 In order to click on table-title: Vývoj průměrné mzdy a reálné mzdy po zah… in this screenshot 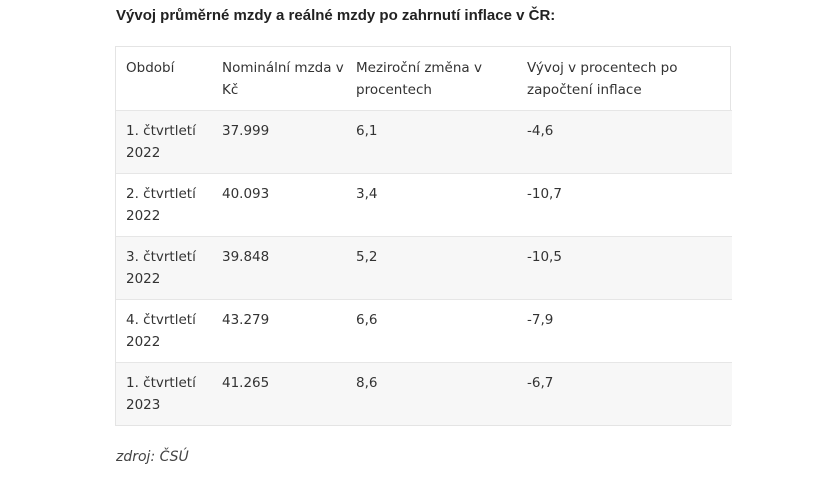, I will do `click(336, 15)`.